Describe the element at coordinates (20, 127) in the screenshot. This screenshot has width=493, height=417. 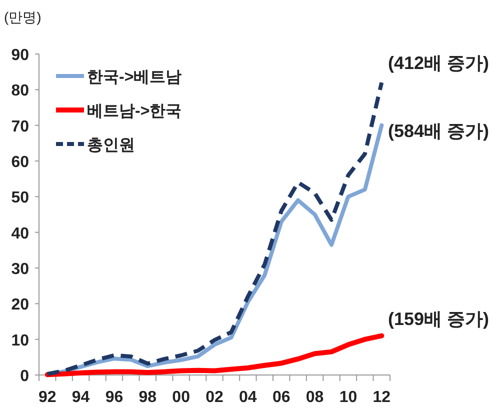
I see `y-tick-label: 70` at that location.